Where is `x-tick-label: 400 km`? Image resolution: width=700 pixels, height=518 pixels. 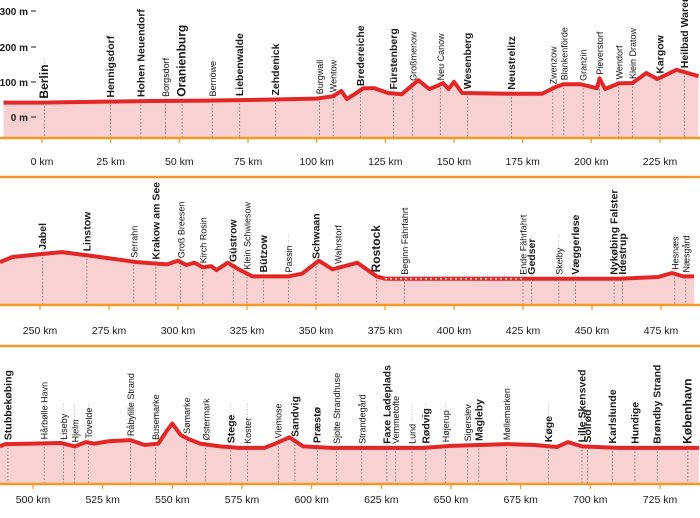
x-tick-label: 400 km is located at coordinates (454, 331).